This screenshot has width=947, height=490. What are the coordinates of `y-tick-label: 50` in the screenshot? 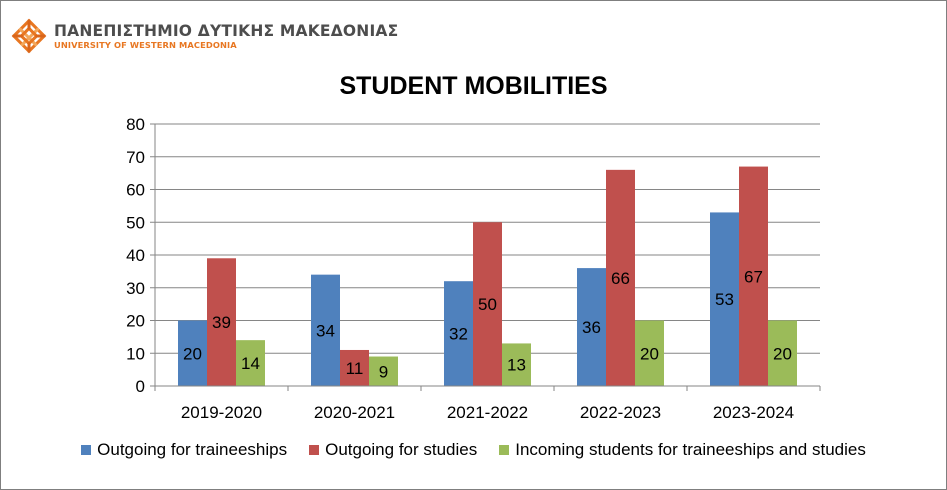 It's located at (135, 222).